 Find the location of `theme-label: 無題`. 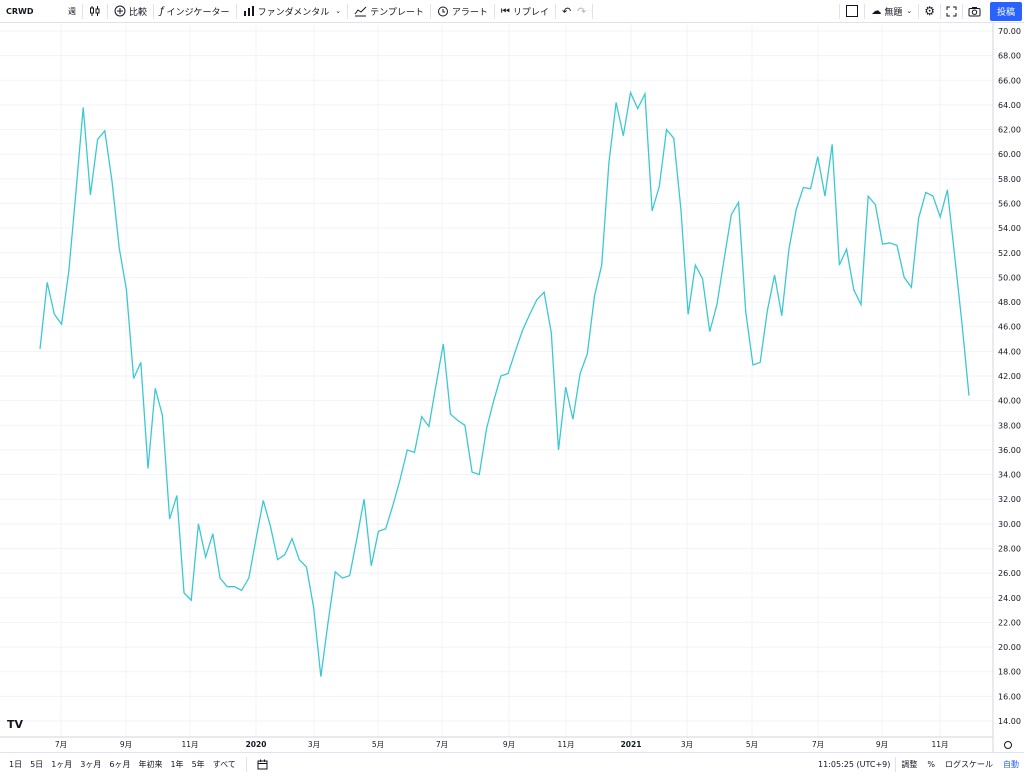

theme-label: 無題 is located at coordinates (893, 12).